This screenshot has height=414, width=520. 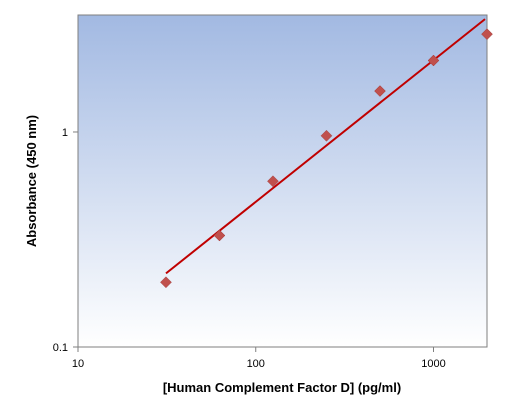 What do you see at coordinates (65, 133) in the screenshot?
I see `y-tick-label: 1` at bounding box center [65, 133].